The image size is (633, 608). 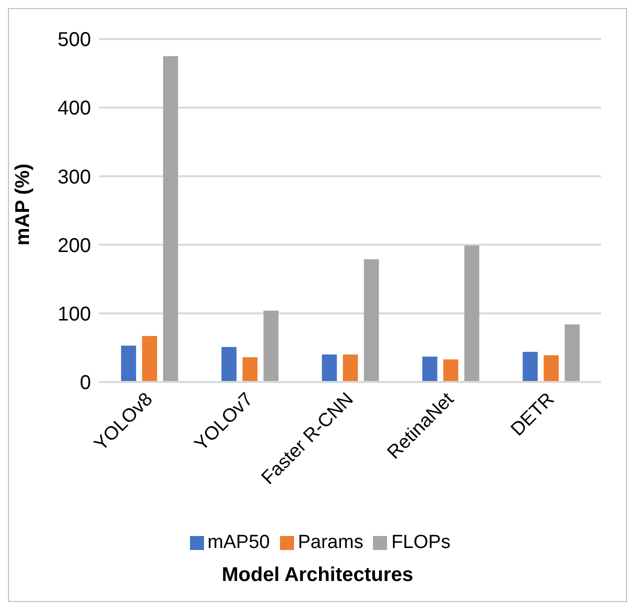 I want to click on y-tick-label: 200, so click(x=74, y=245).